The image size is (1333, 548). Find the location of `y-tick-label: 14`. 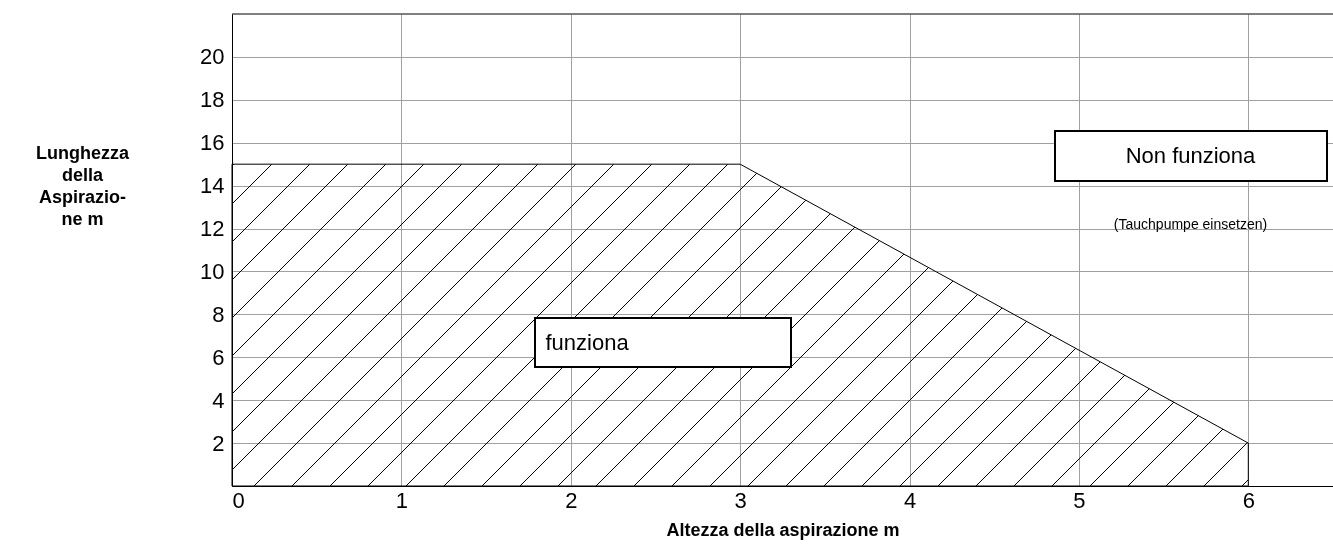

y-tick-label: 14 is located at coordinates (212, 186).